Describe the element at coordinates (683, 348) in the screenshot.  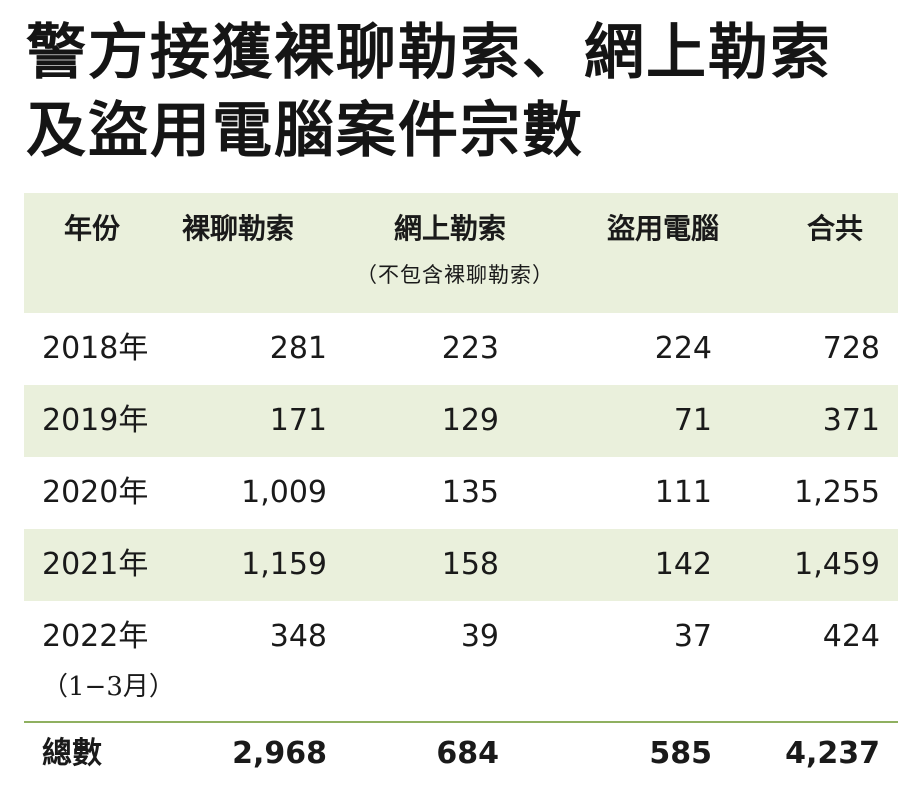
I see `computer-theft-cell: 224` at that location.